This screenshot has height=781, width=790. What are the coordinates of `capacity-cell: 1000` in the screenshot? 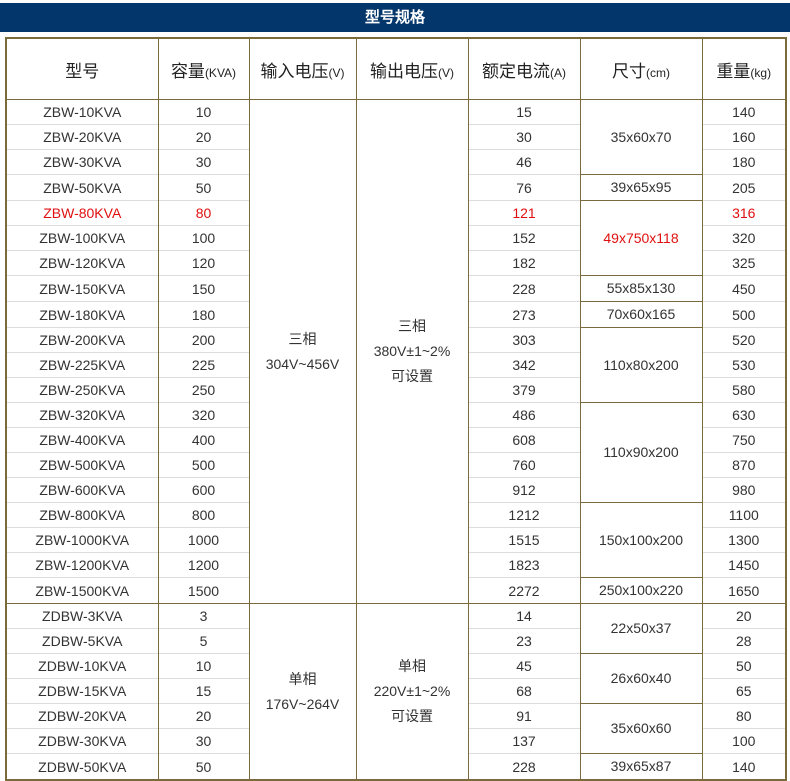 It's located at (203, 540).